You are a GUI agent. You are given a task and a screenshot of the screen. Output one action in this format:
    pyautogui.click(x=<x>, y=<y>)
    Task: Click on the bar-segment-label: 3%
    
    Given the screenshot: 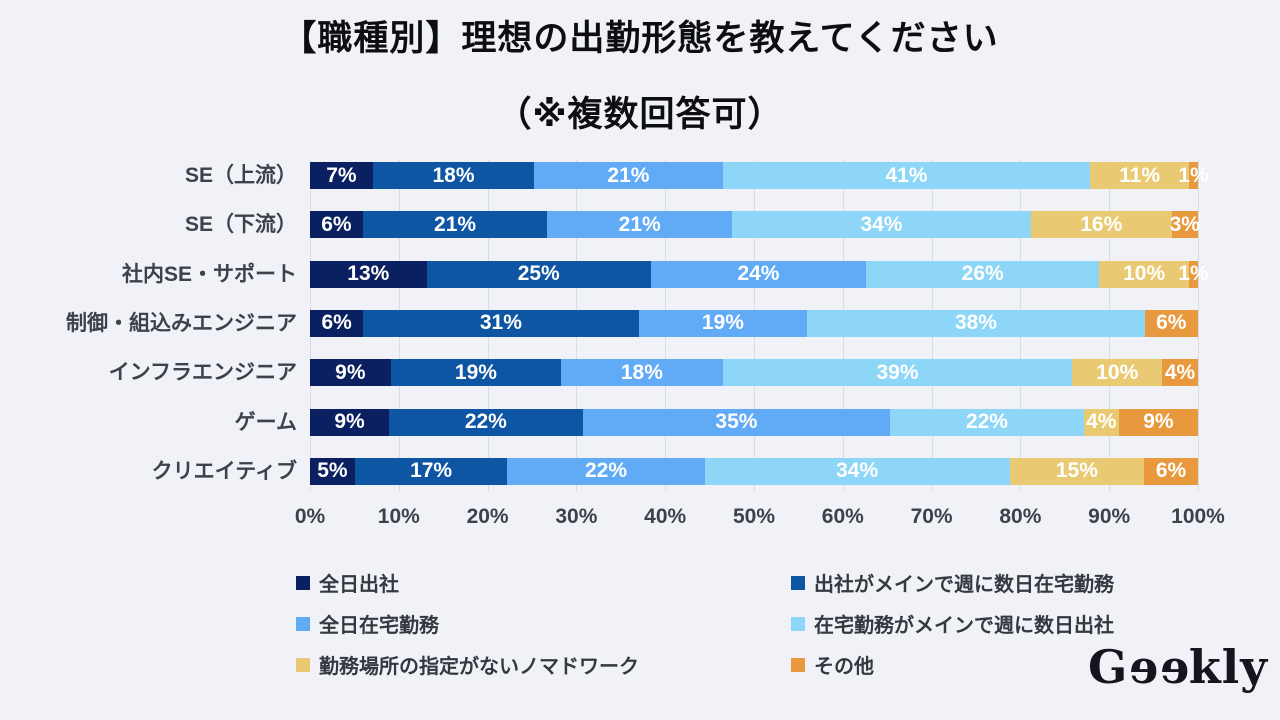 What is the action you would take?
    pyautogui.click(x=1184, y=224)
    